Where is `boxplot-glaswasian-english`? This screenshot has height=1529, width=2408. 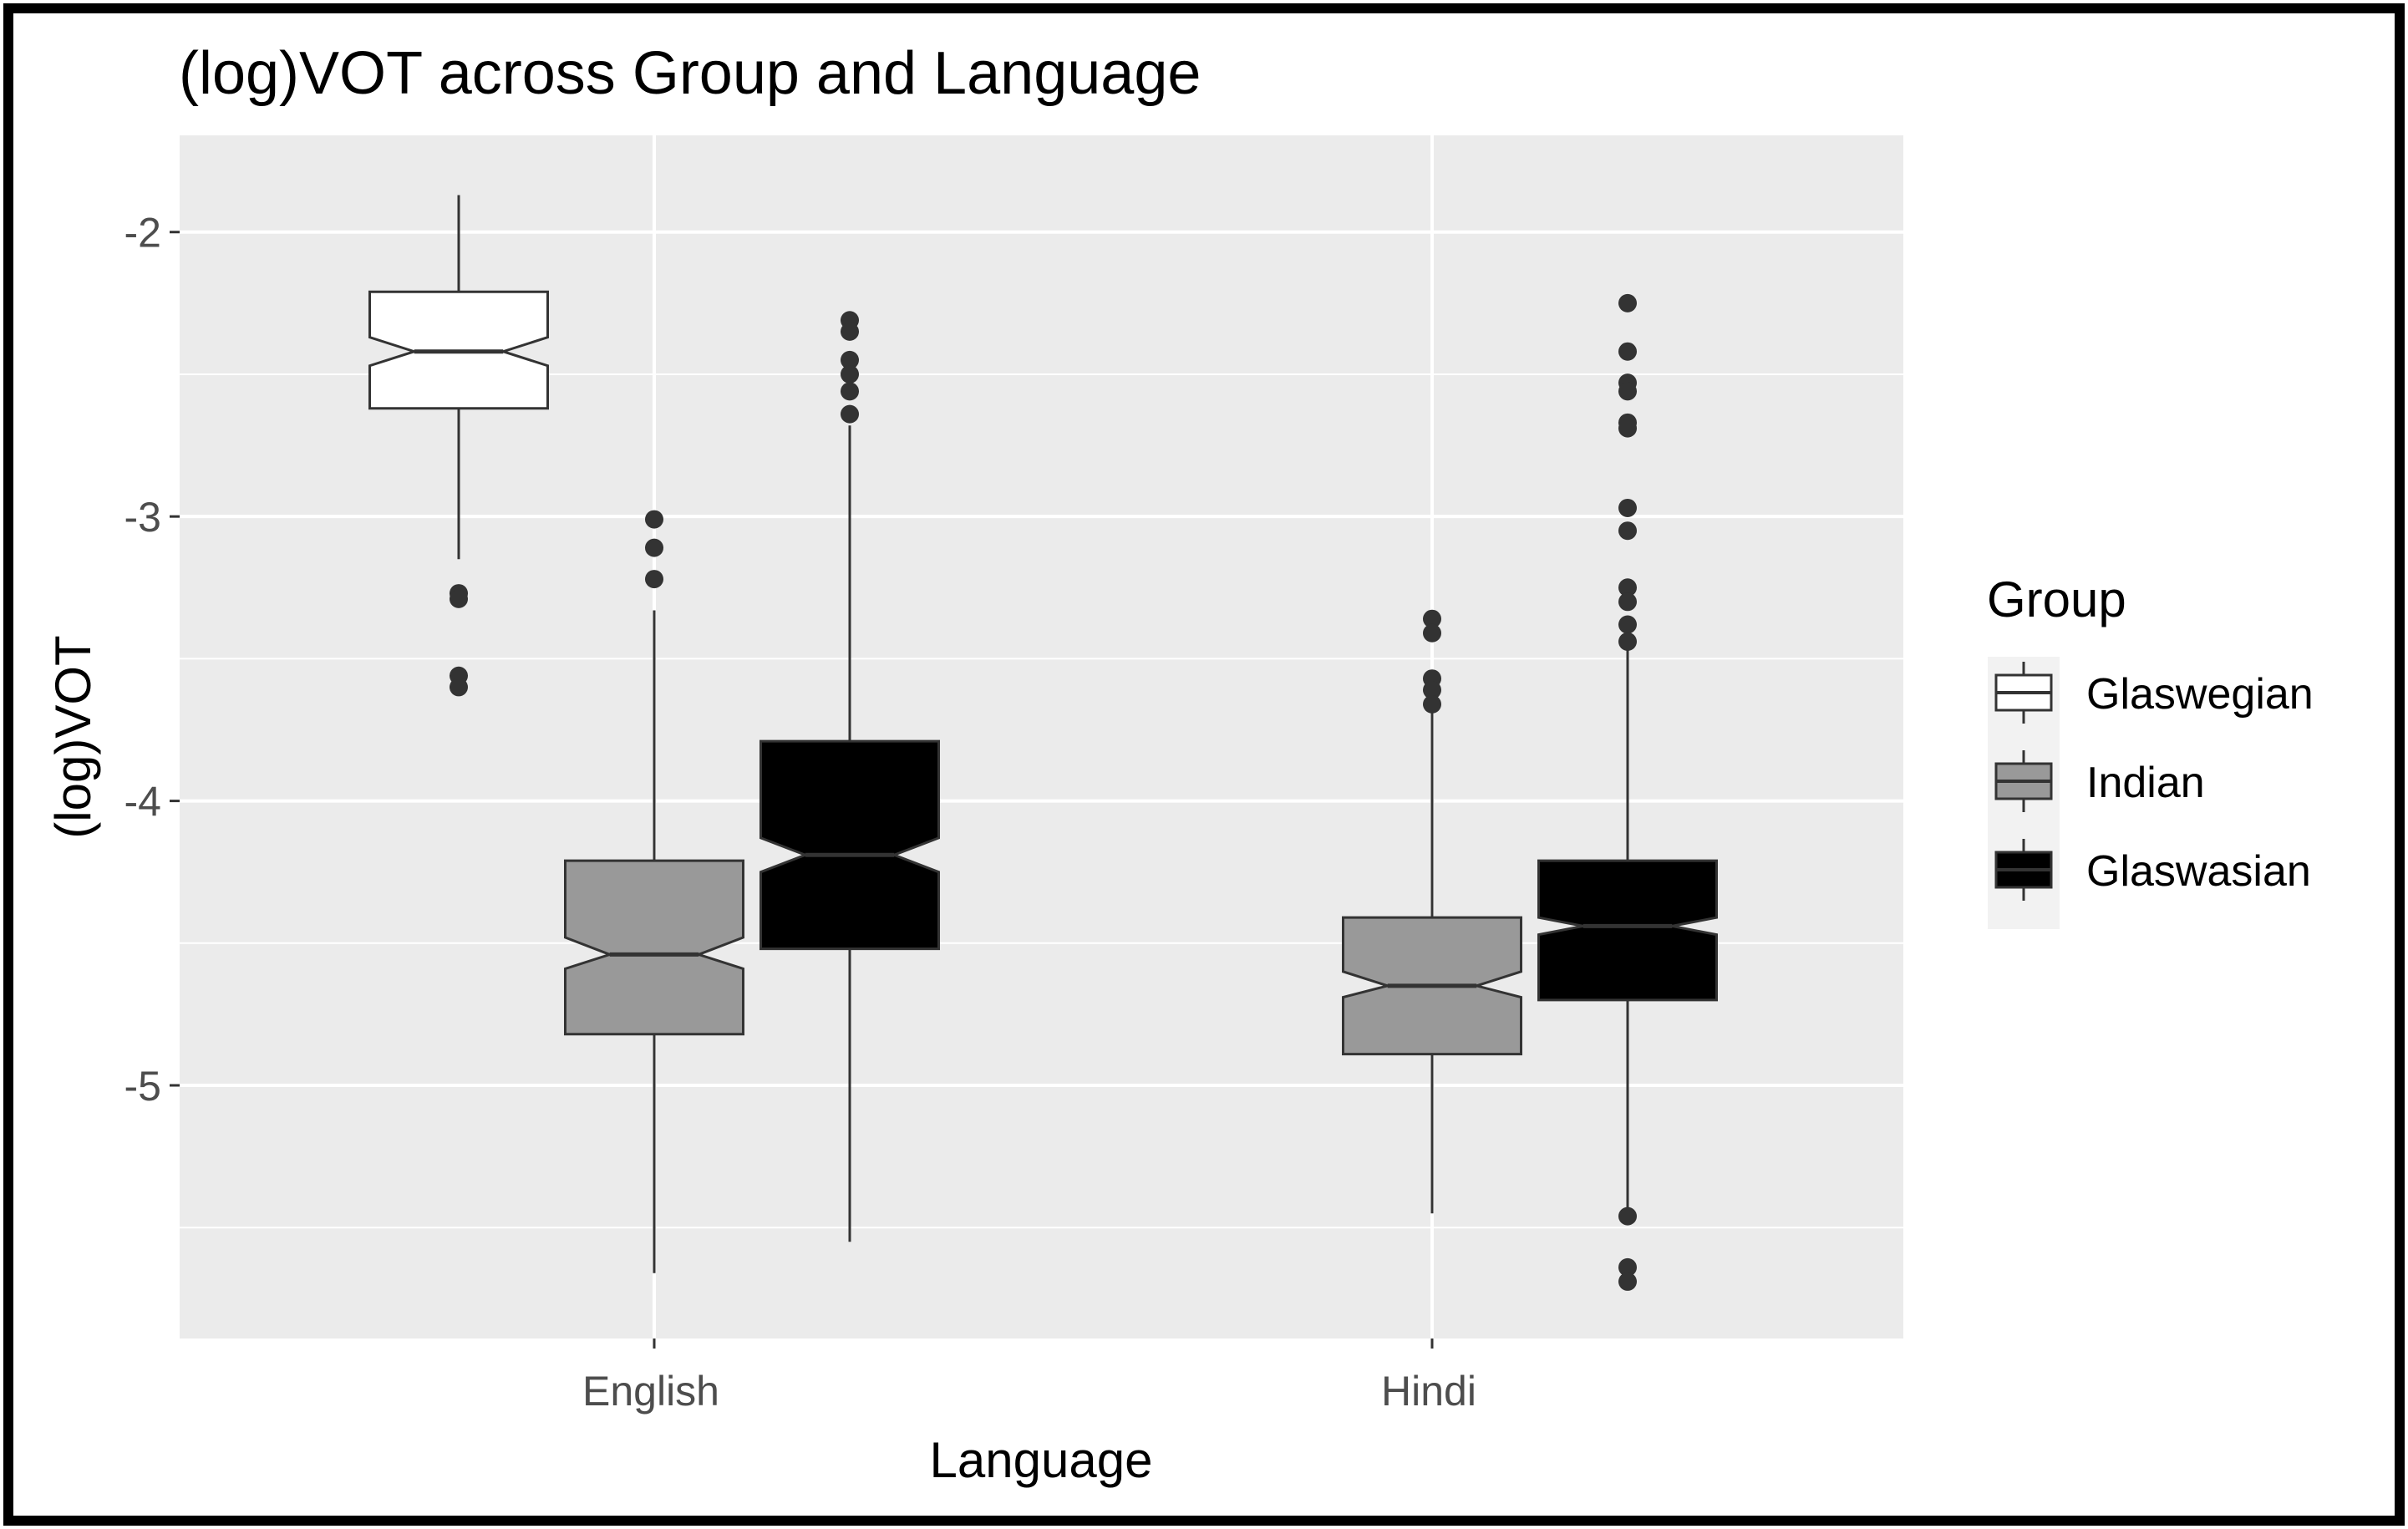 boxplot-glaswasian-english is located at coordinates (849, 776).